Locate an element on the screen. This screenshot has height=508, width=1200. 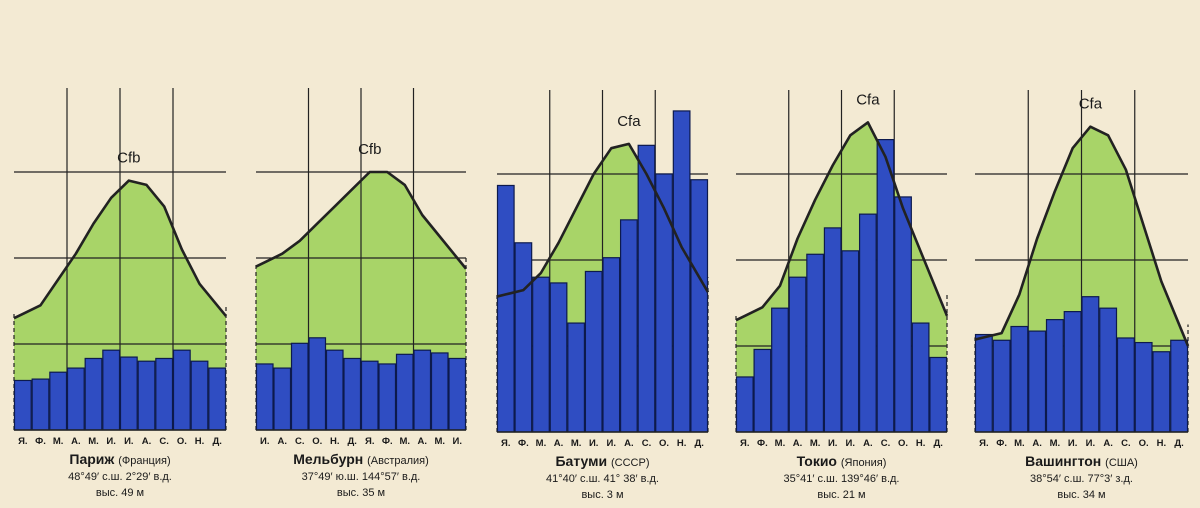
station-coordinates: 38°54′ с.ш. 77°3′ з.д. is located at coordinates (1081, 479).